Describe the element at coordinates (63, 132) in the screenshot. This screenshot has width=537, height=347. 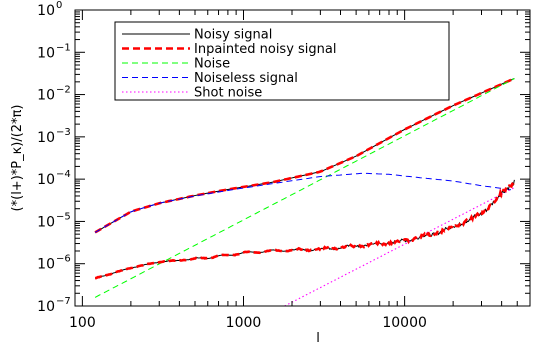
I see `y-tick-exponent: −3` at that location.